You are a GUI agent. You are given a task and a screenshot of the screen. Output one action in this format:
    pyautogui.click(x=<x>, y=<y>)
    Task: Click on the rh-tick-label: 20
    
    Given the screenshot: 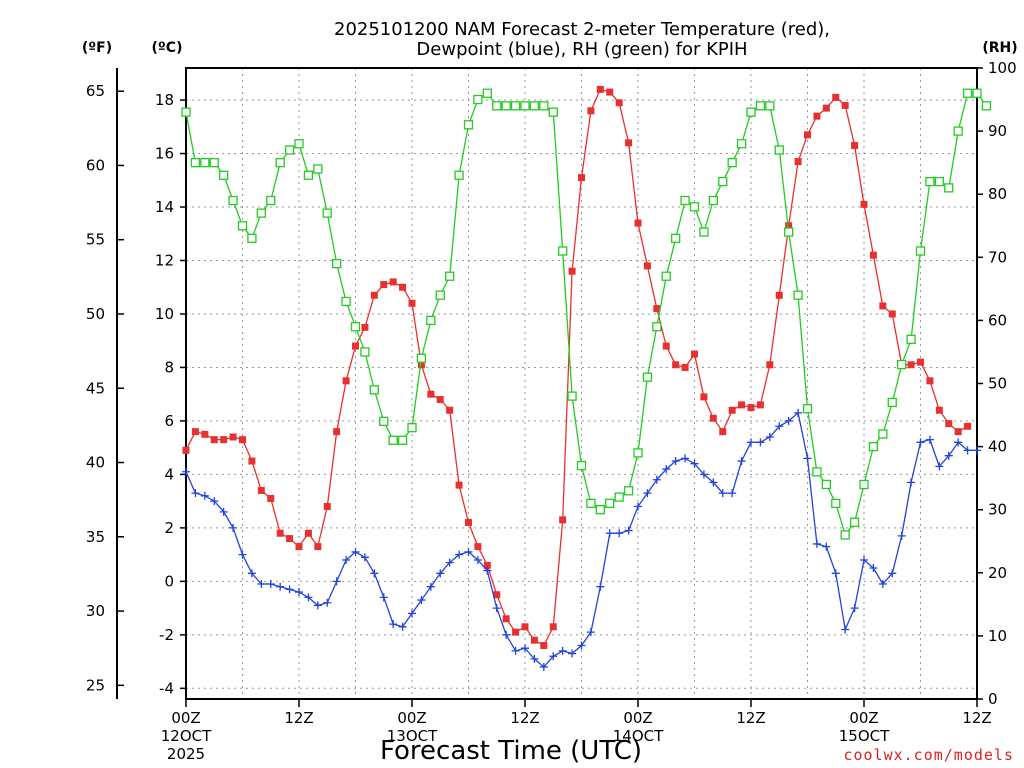 What is the action you would take?
    pyautogui.click(x=997, y=573)
    